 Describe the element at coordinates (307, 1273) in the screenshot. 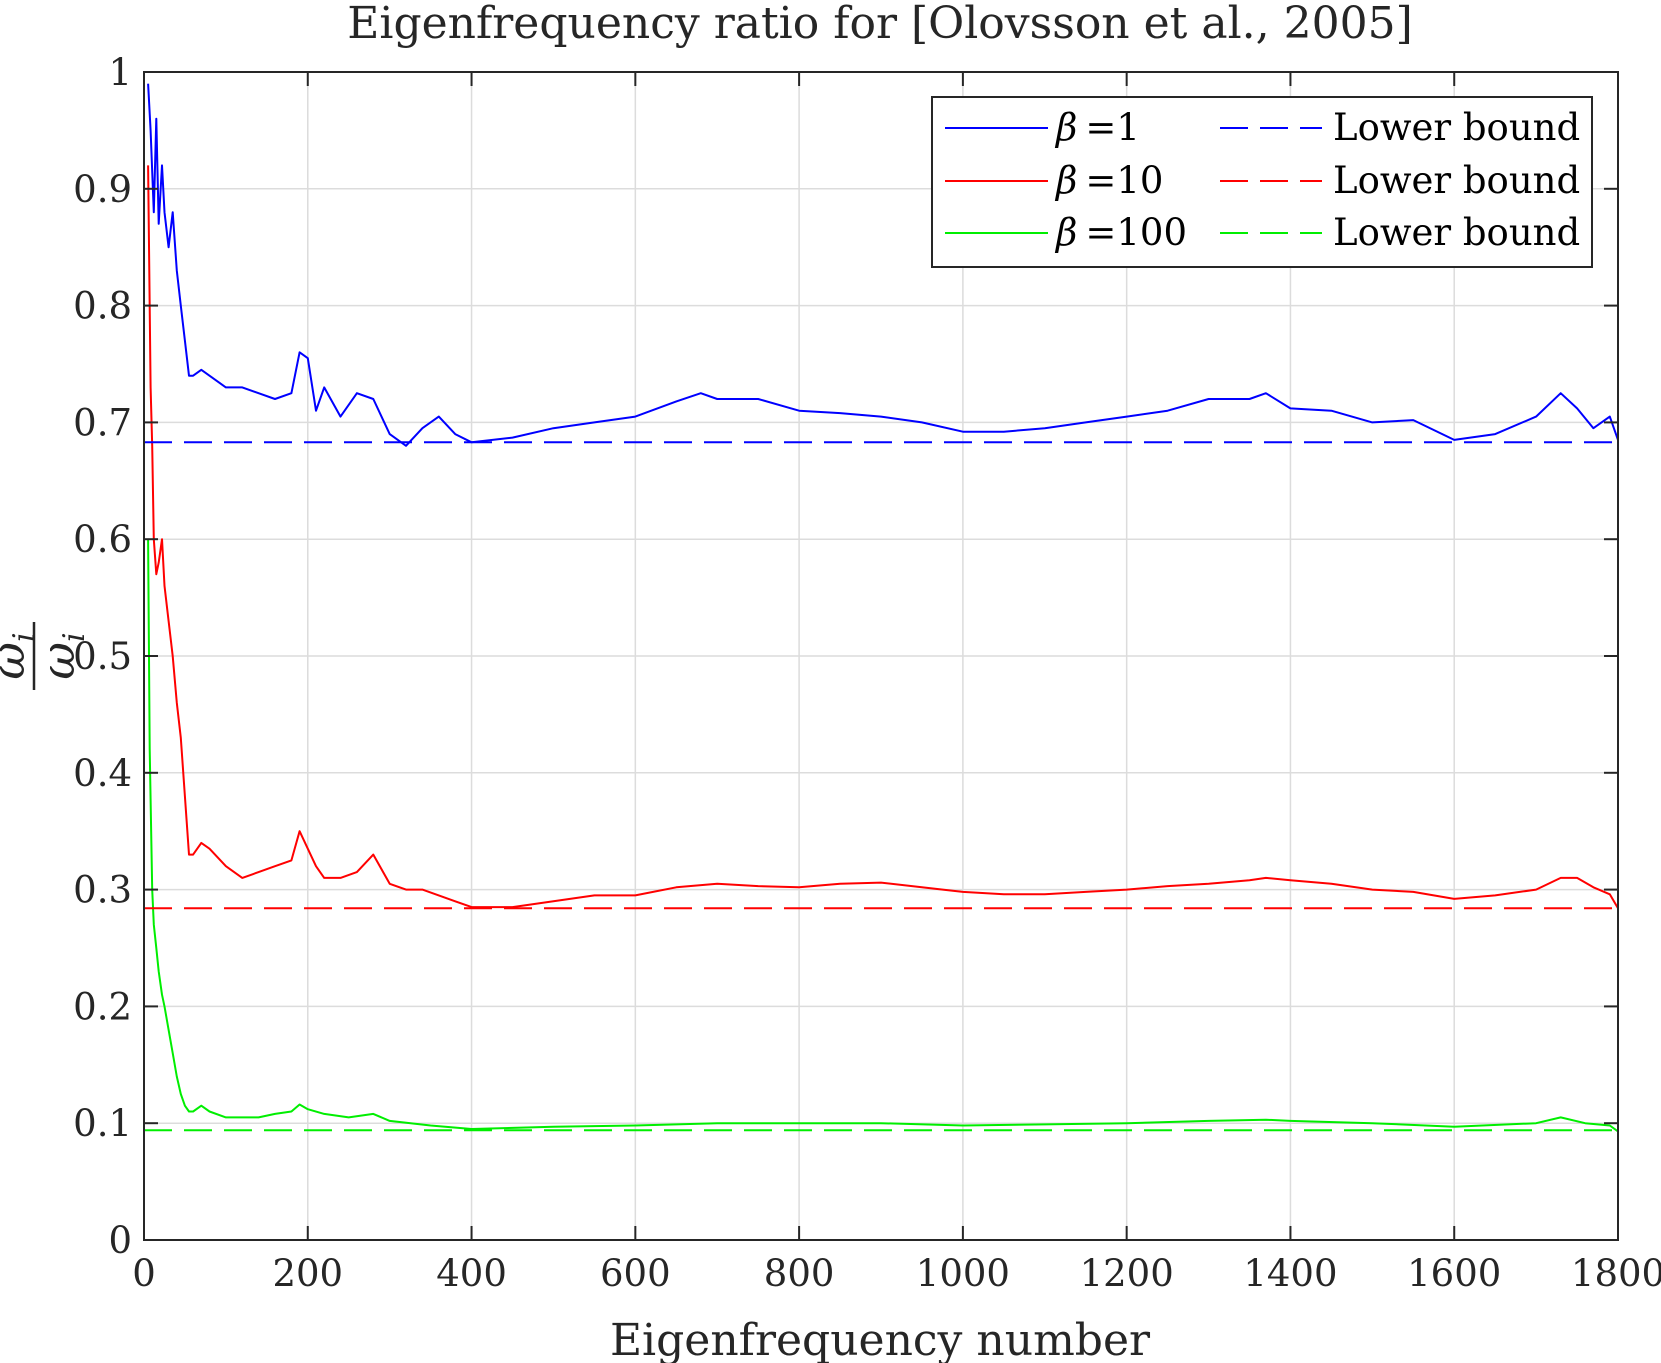

I see `x-tick-label: 200` at that location.